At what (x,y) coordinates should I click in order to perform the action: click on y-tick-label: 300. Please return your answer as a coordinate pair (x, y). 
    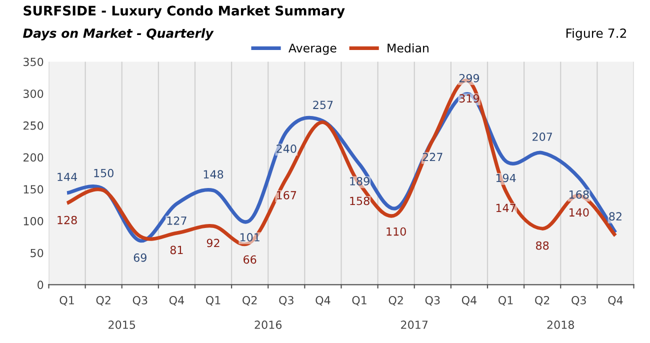
    Looking at the image, I should click on (34, 94).